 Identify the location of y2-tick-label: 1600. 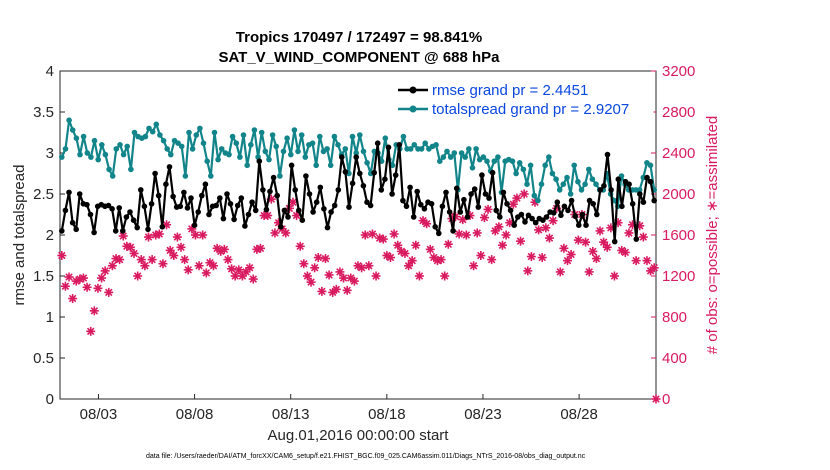
(678, 235).